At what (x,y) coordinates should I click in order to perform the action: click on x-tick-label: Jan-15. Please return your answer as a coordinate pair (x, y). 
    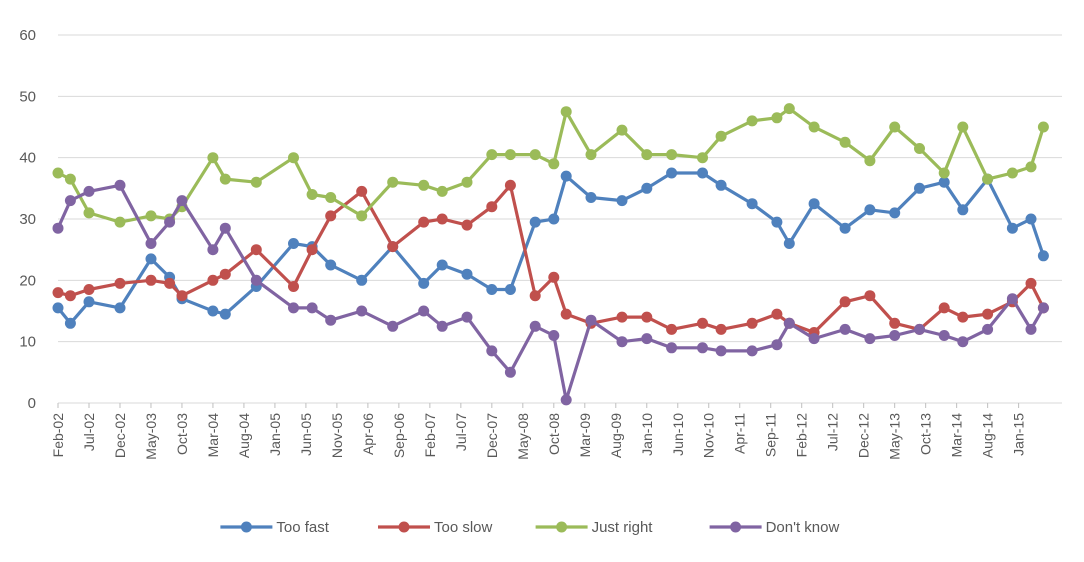
    Looking at the image, I should click on (1019, 434).